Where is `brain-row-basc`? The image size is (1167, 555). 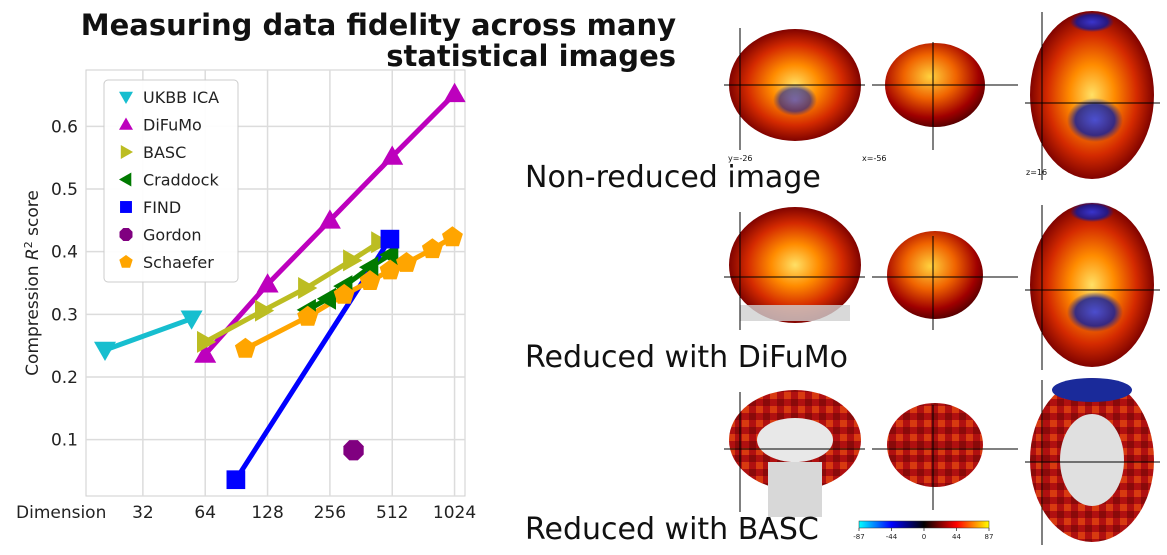
brain-row-basc is located at coordinates (942, 461).